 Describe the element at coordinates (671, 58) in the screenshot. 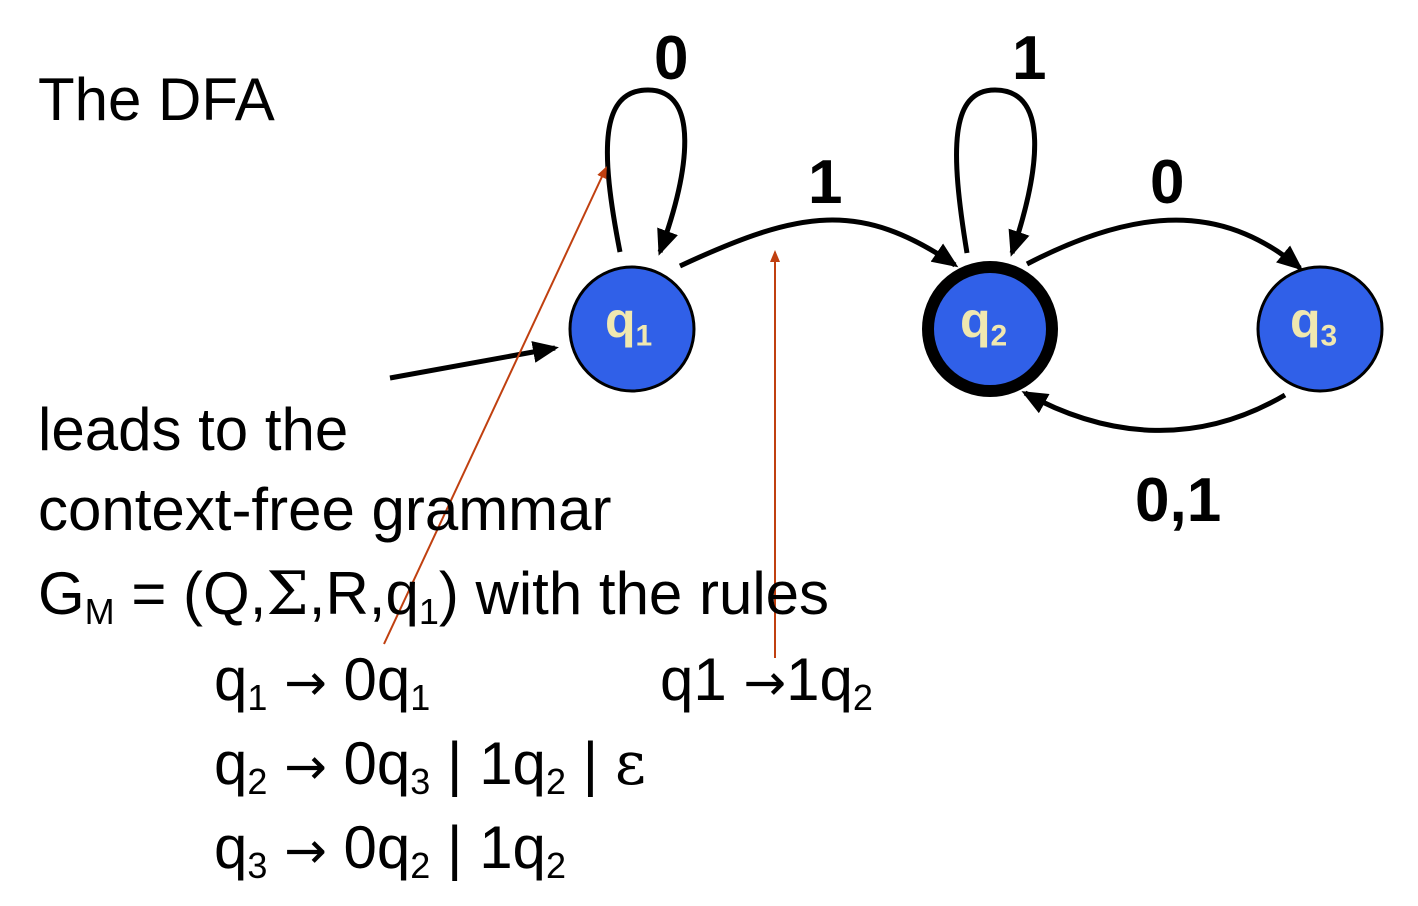

I see `label-q1-self: 0` at that location.